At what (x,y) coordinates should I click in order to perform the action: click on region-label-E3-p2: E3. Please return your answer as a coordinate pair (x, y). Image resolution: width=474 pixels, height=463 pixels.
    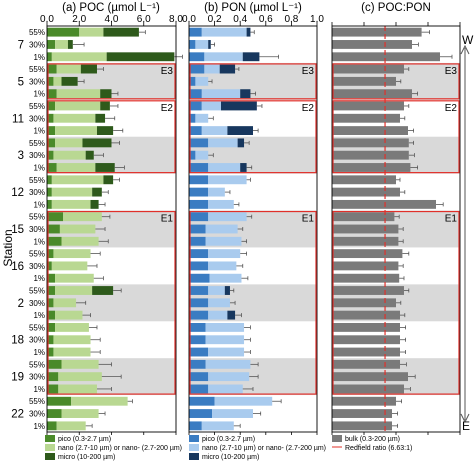
    Looking at the image, I should click on (451, 71).